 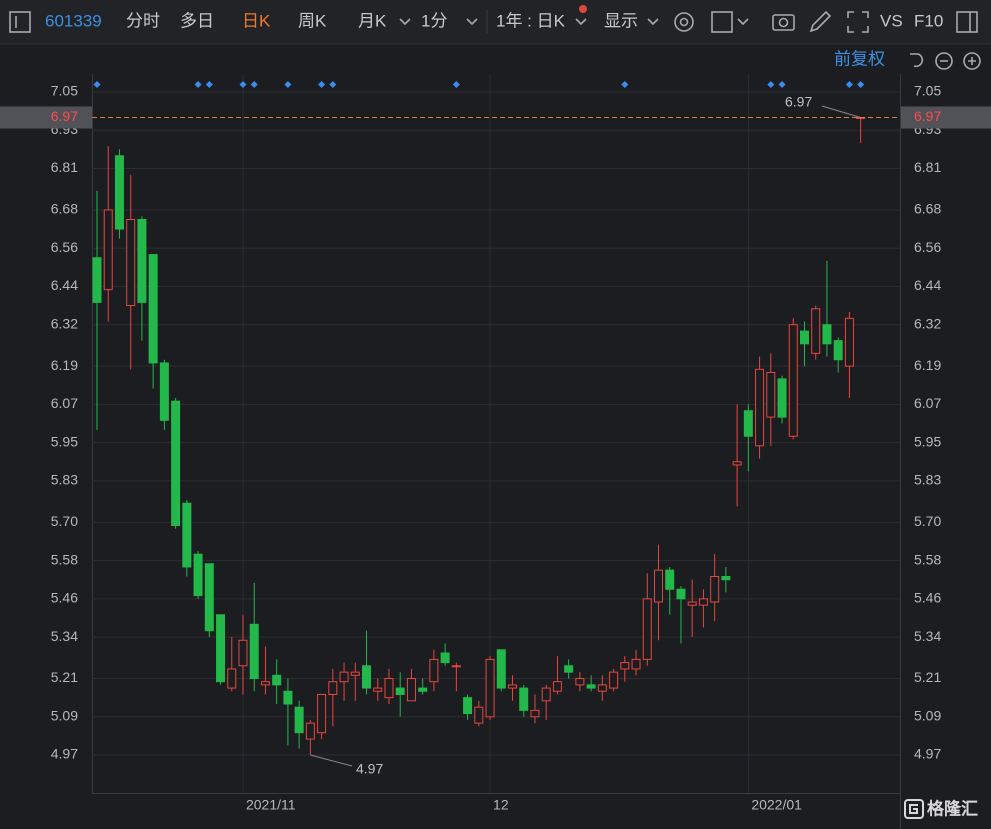 What do you see at coordinates (64, 480) in the screenshot?
I see `y-tick-label: 5.83` at bounding box center [64, 480].